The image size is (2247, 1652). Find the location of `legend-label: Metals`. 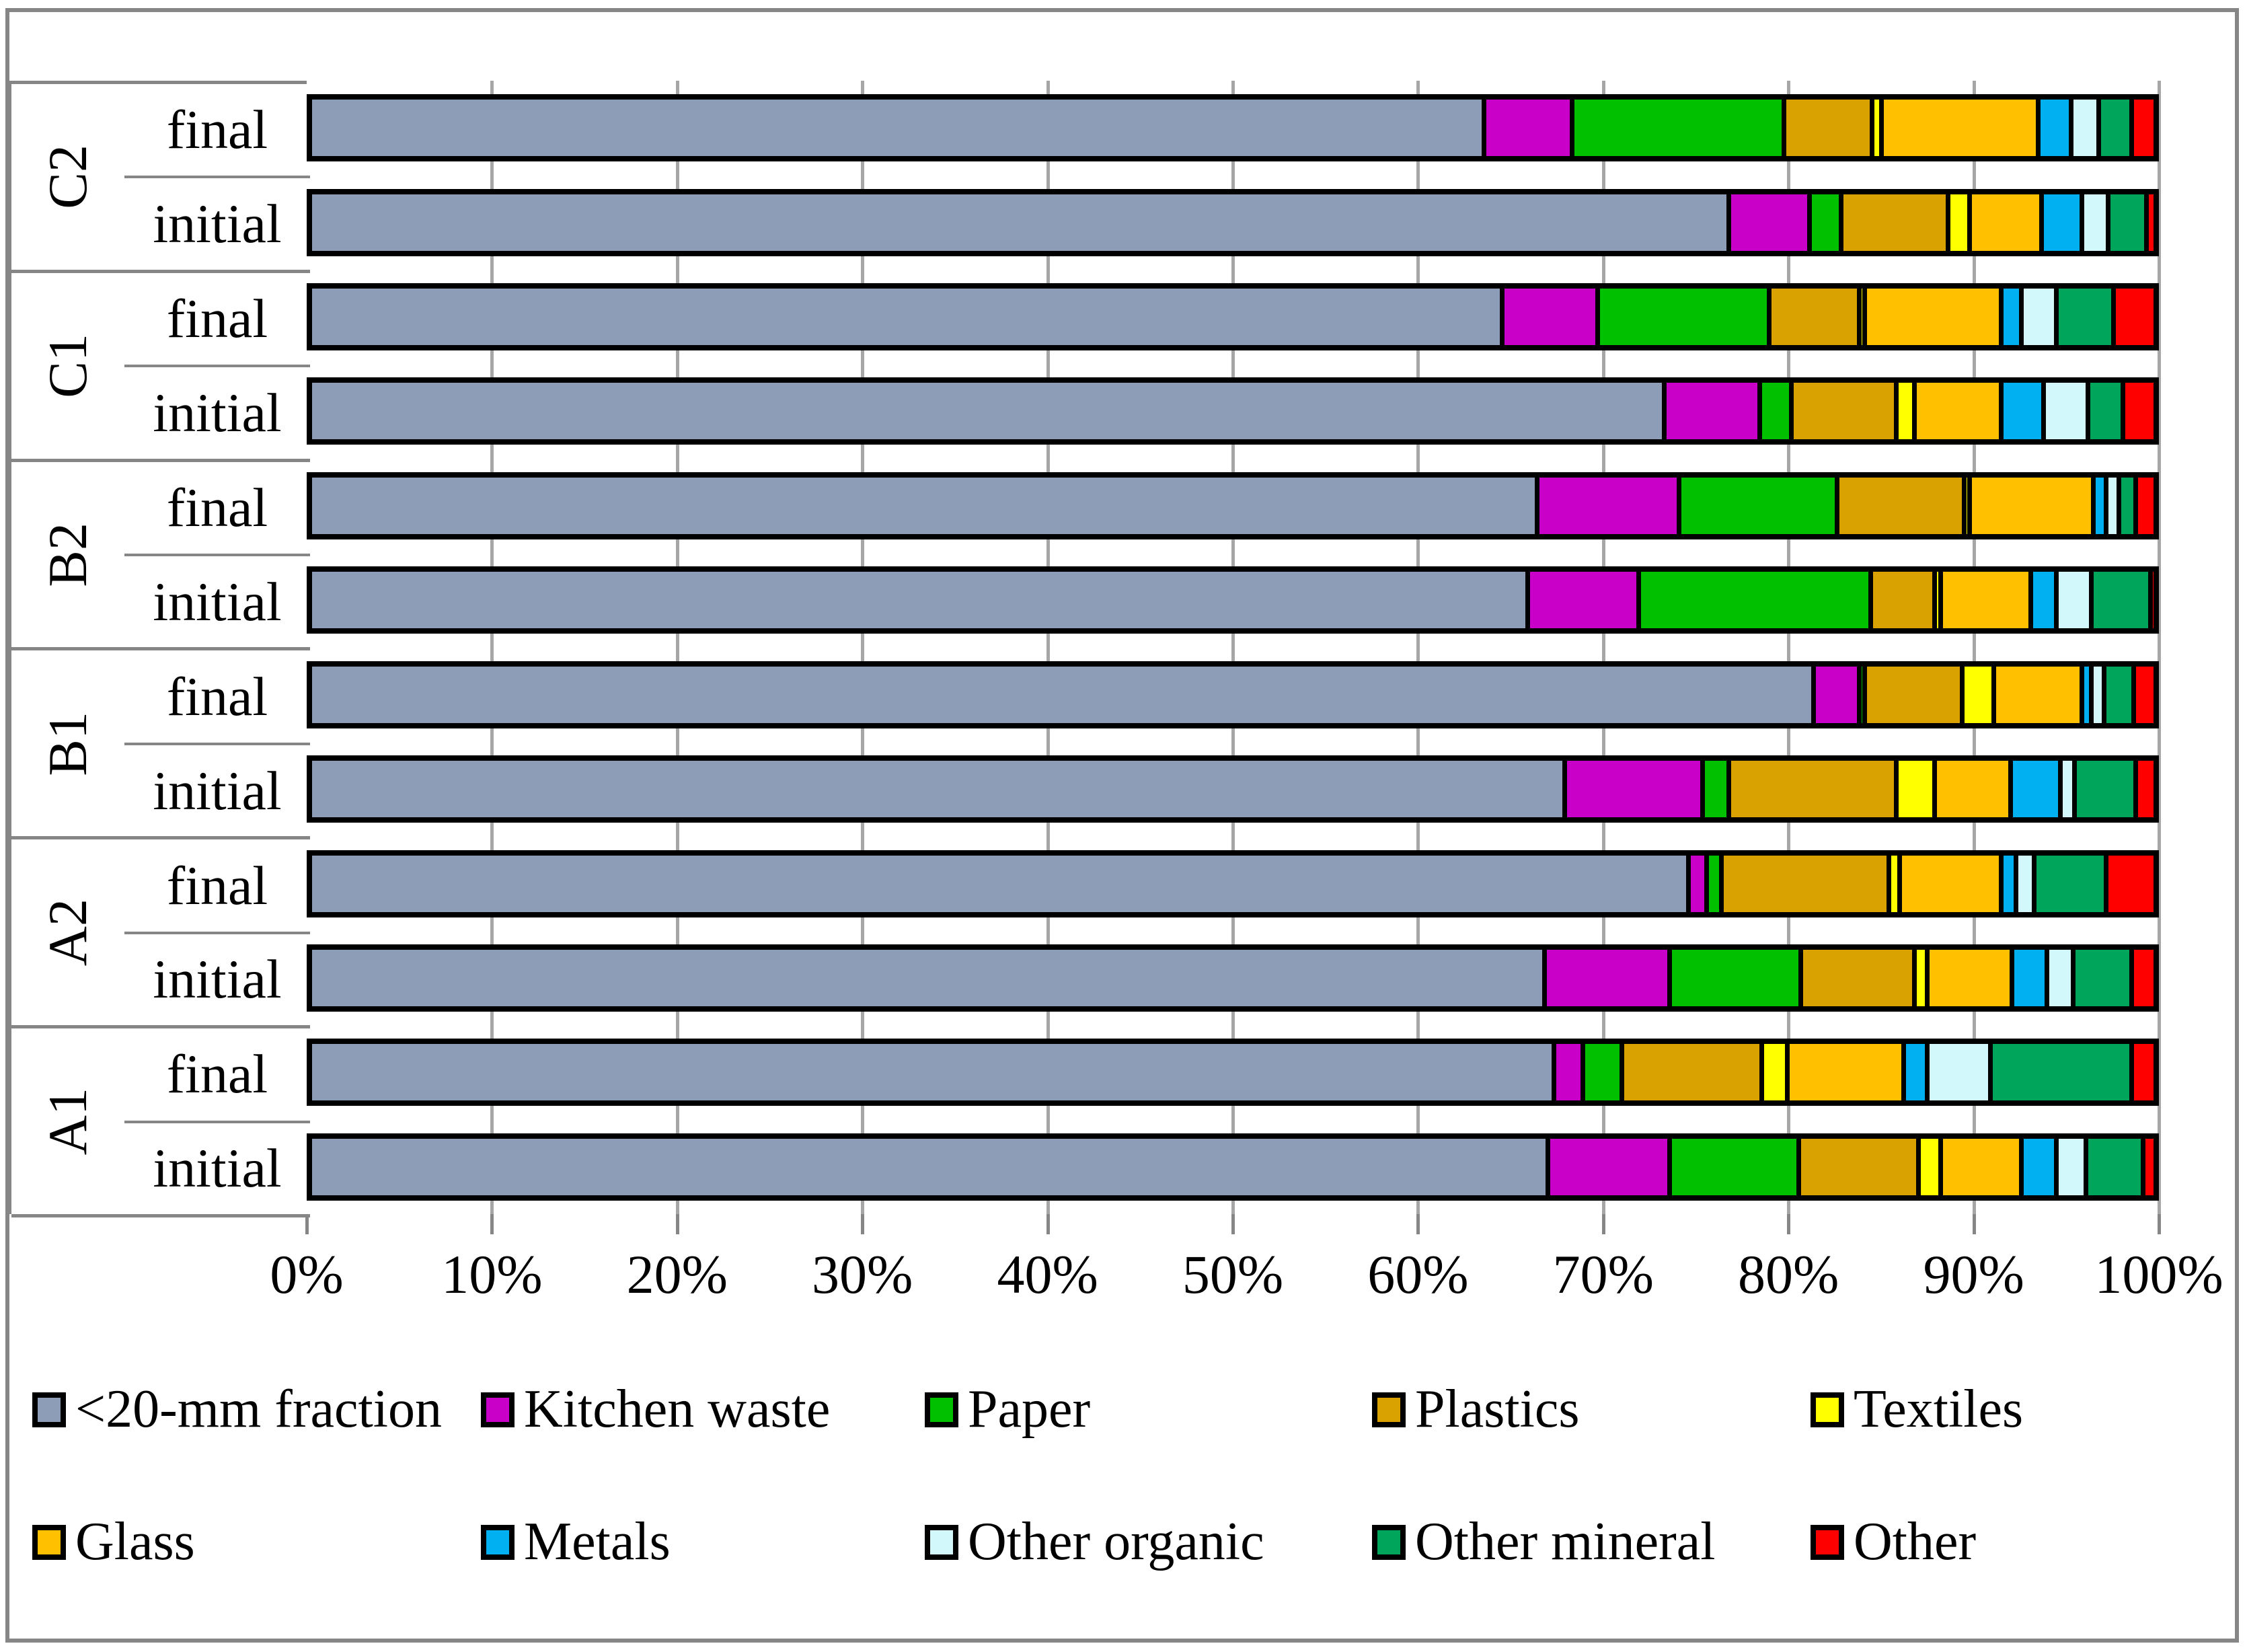

legend-label: Metals is located at coordinates (598, 1541).